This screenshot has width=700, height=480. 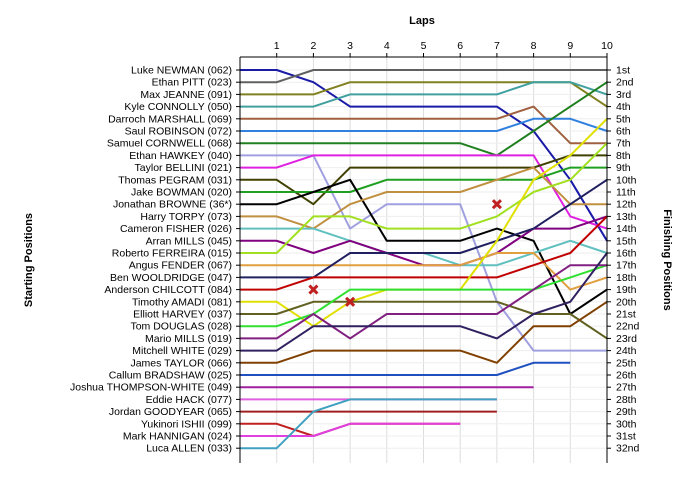 What do you see at coordinates (180, 156) in the screenshot?
I see `starting-position-label: Ethan HAWKEY (040)` at bounding box center [180, 156].